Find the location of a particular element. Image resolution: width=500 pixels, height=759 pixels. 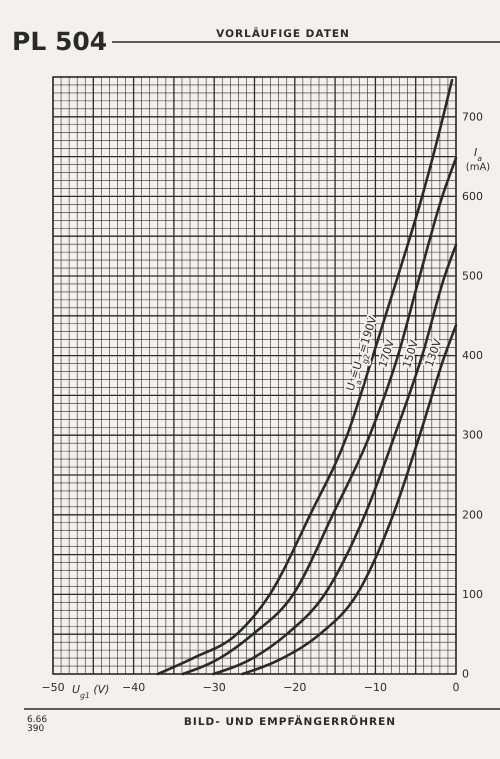

text: 6.66 is located at coordinates (37, 720).